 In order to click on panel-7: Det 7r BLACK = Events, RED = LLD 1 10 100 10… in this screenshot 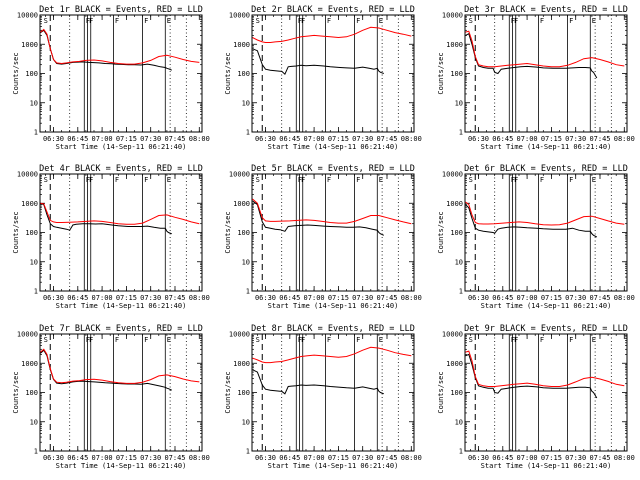, I will do `click(111, 397)`.